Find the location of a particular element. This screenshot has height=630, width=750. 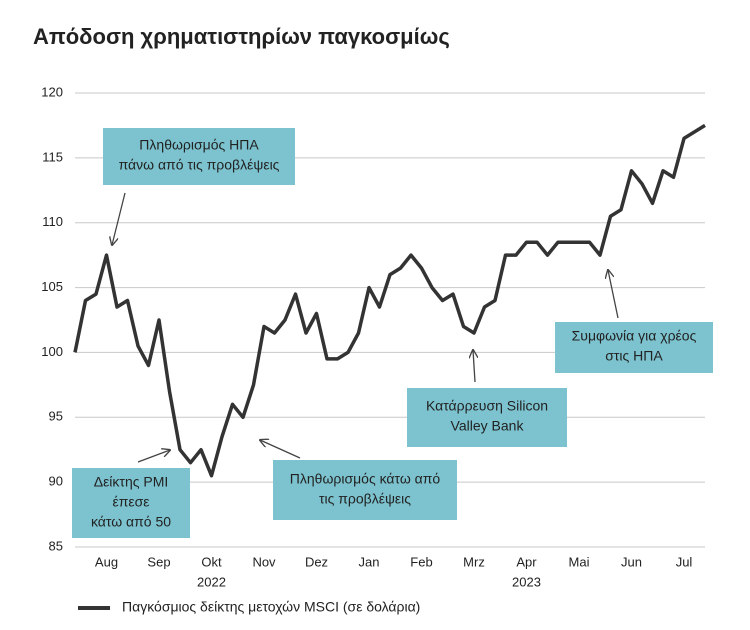

annotation-text: Κατάρρευση Silicon is located at coordinates (487, 406).